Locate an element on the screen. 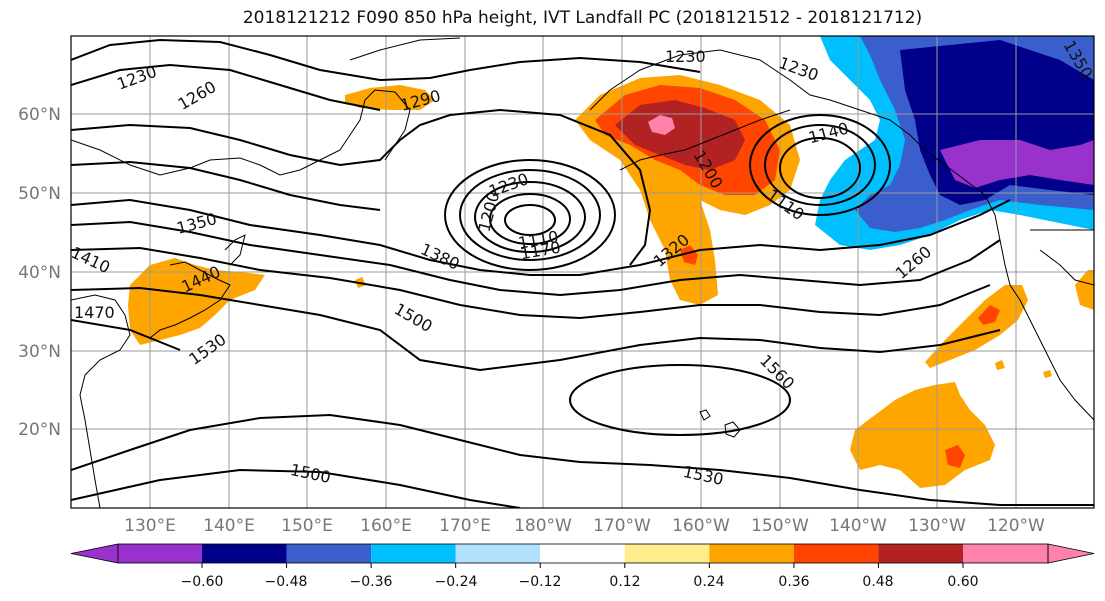 The width and height of the screenshot is (1105, 601). lon-label: 130°W is located at coordinates (937, 526).